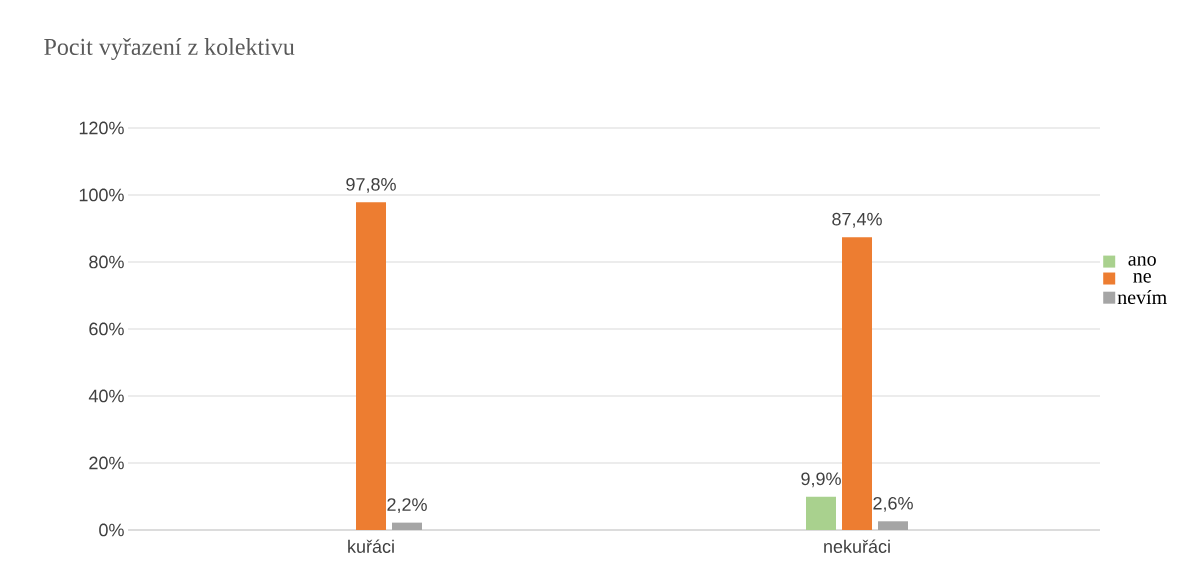 The width and height of the screenshot is (1202, 581). Describe the element at coordinates (407, 506) in the screenshot. I see `data-label: 2,2%` at that location.